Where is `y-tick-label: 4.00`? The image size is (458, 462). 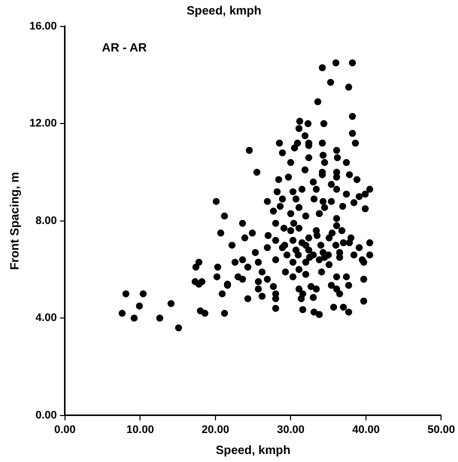 y-tick-label: 4.00 is located at coordinates (46, 318).